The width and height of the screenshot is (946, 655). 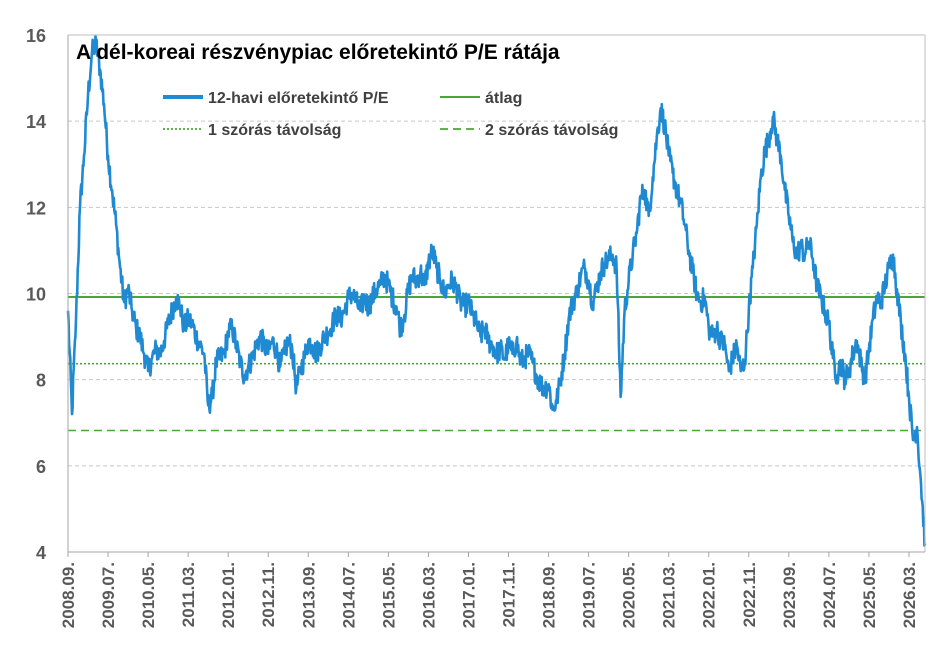 What do you see at coordinates (669, 595) in the screenshot?
I see `x-tick-label: 2021.03.` at bounding box center [669, 595].